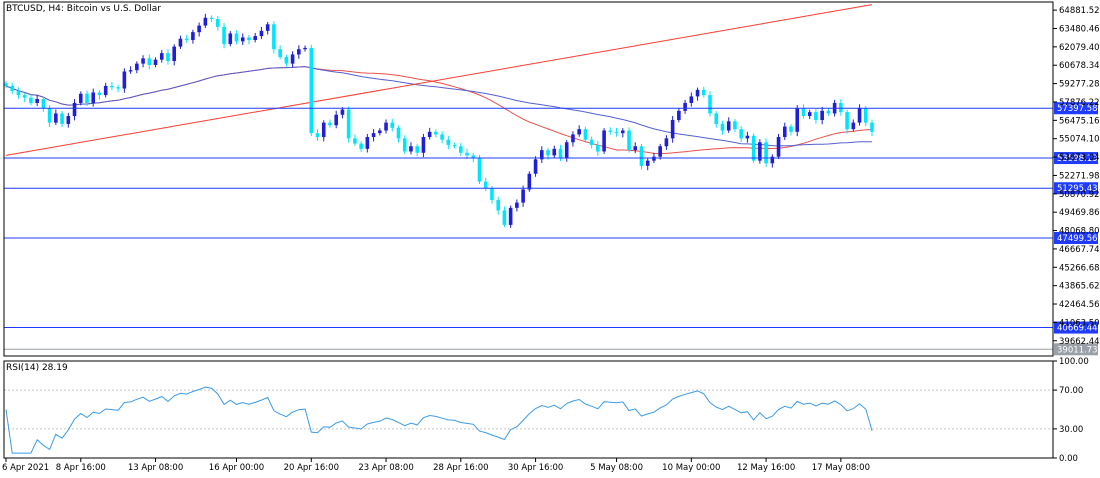  I want to click on level-label: 53598.13, so click(1077, 159).